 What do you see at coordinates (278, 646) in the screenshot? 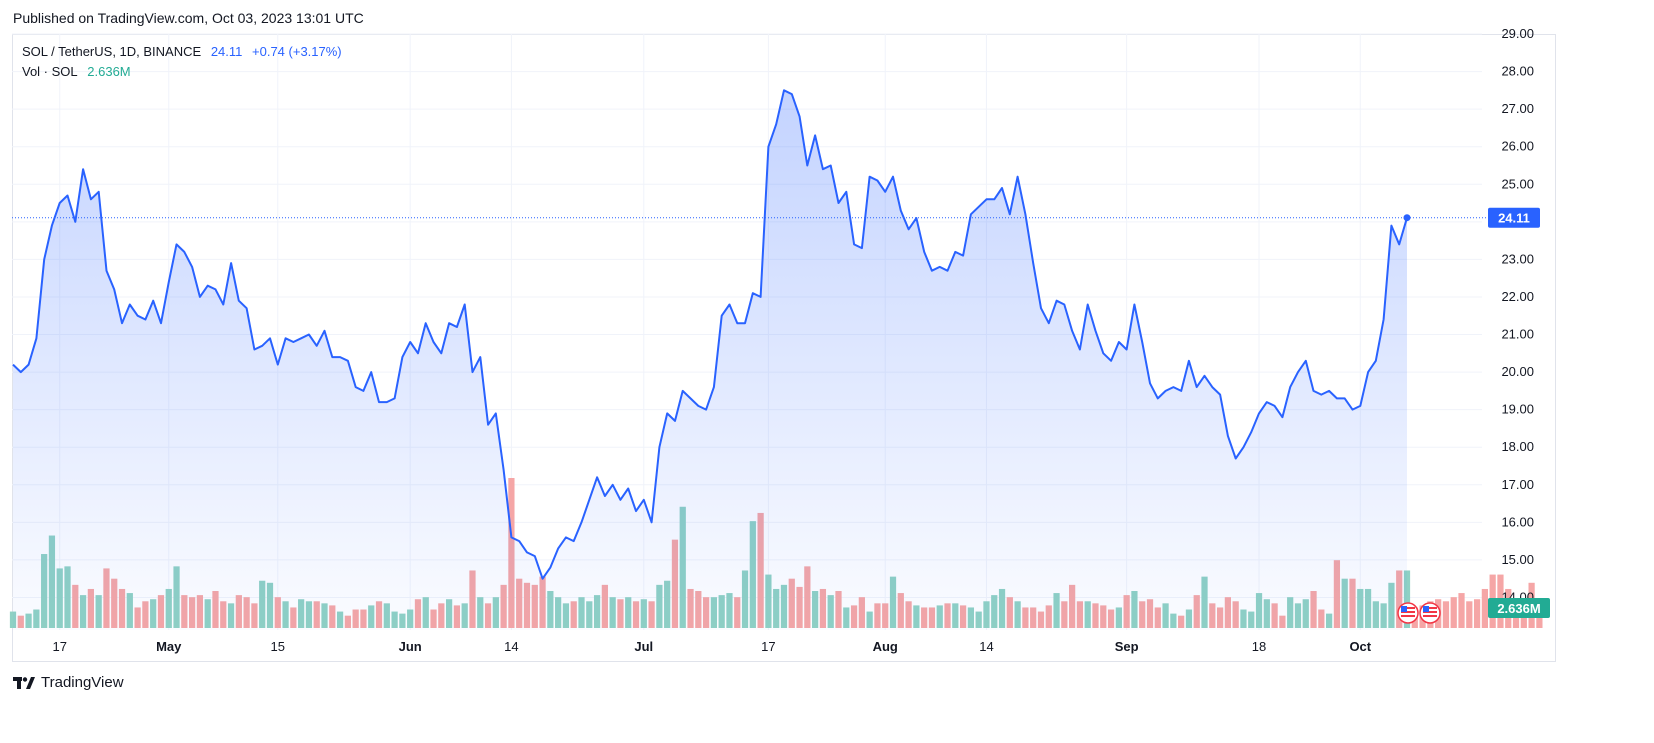
I see `x-tick-label: 15` at bounding box center [278, 646].